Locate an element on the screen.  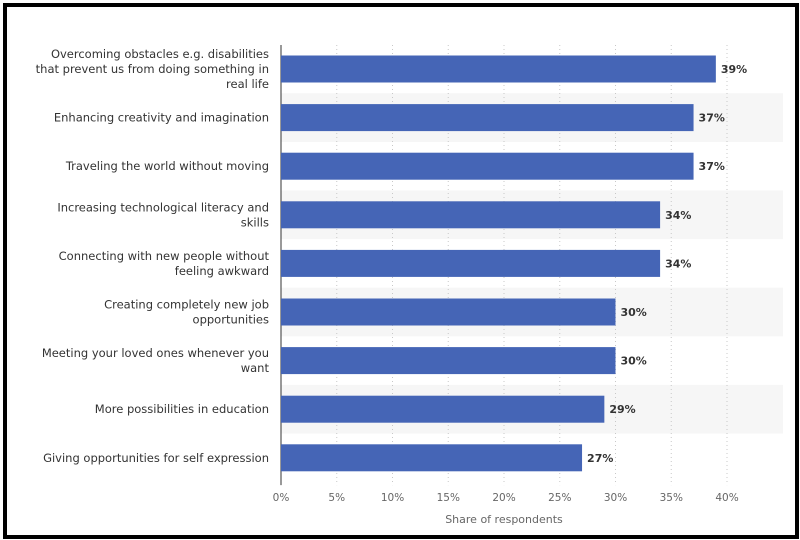
x-tick-label: 20% is located at coordinates (503, 498).